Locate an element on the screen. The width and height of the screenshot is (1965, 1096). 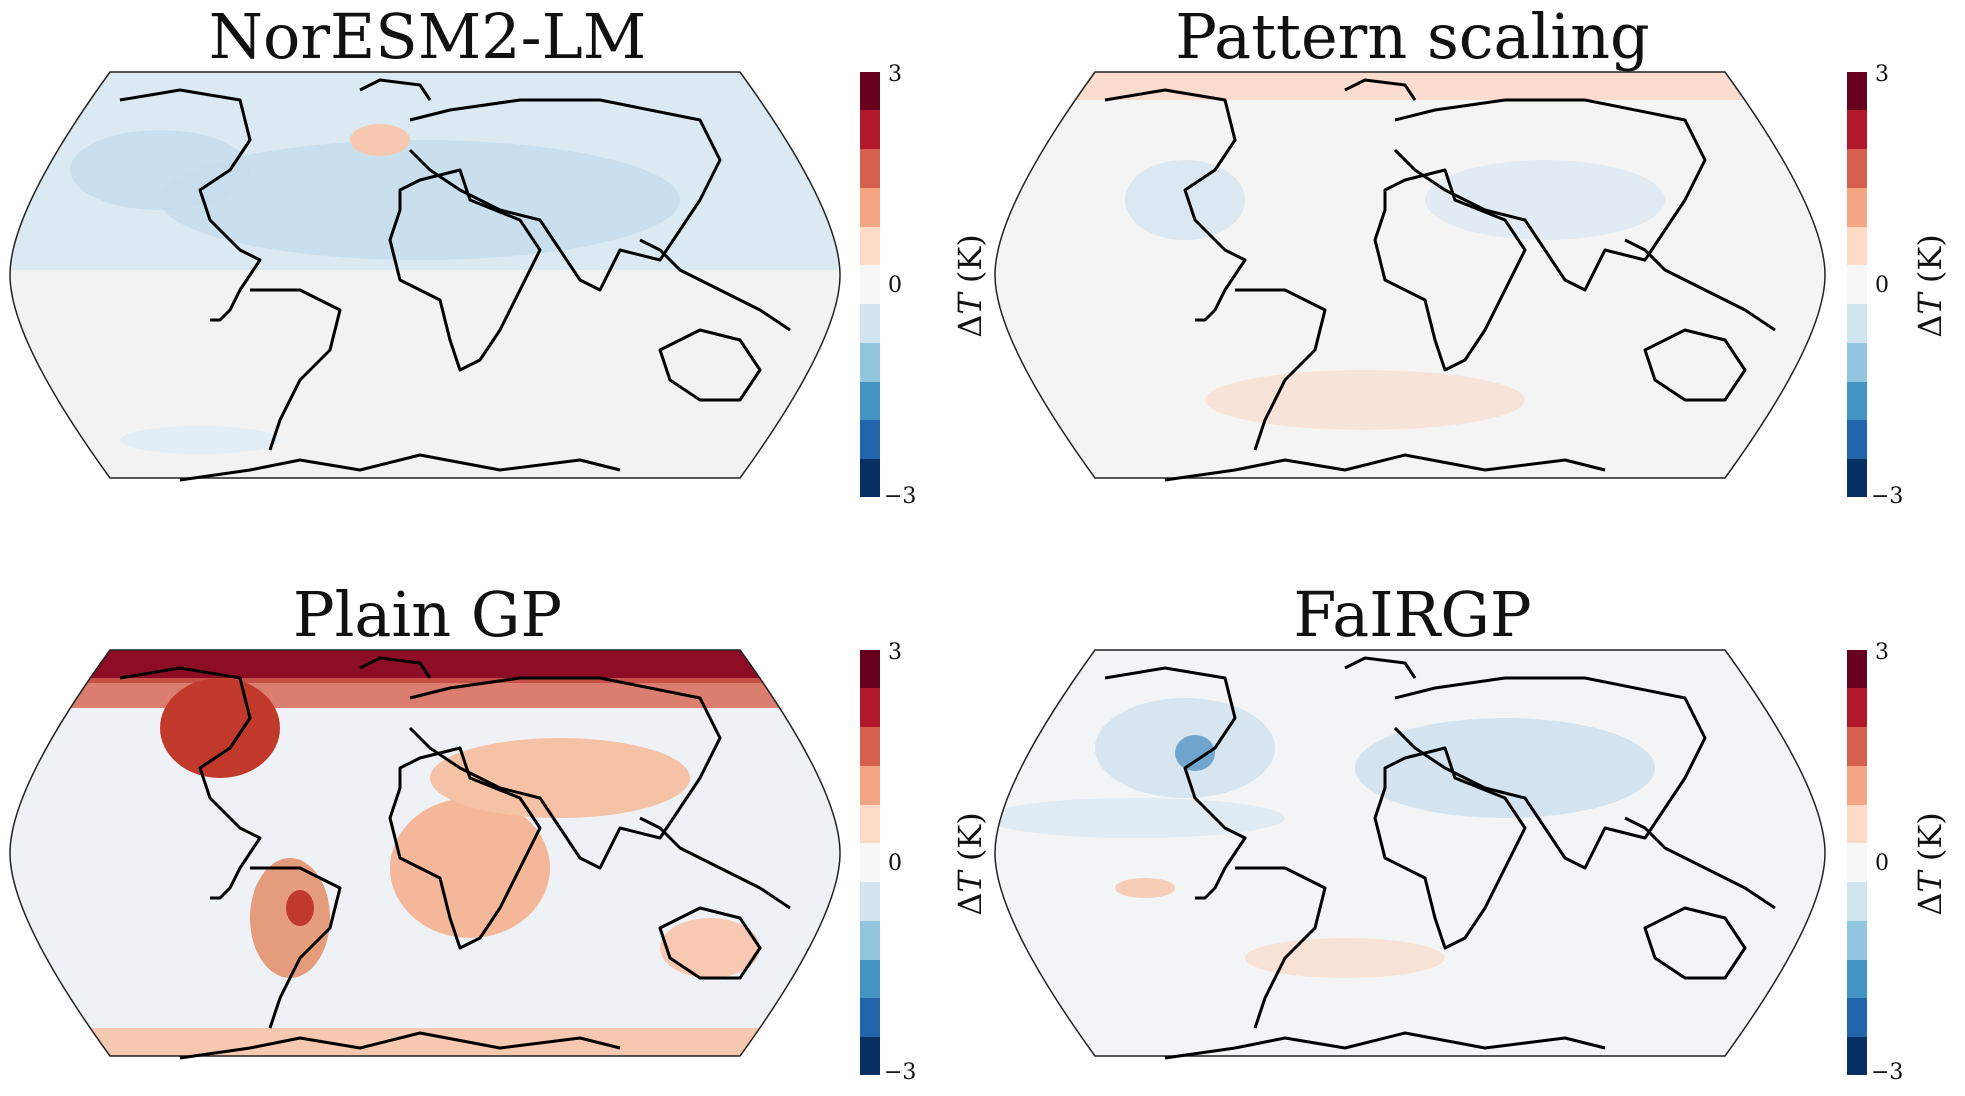
panel-title: NorESM2-LM is located at coordinates (427, 36).